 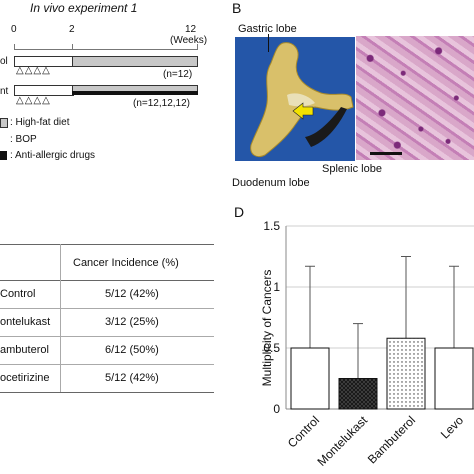 What do you see at coordinates (415, 98) in the screenshot?
I see `histology-photo` at bounding box center [415, 98].